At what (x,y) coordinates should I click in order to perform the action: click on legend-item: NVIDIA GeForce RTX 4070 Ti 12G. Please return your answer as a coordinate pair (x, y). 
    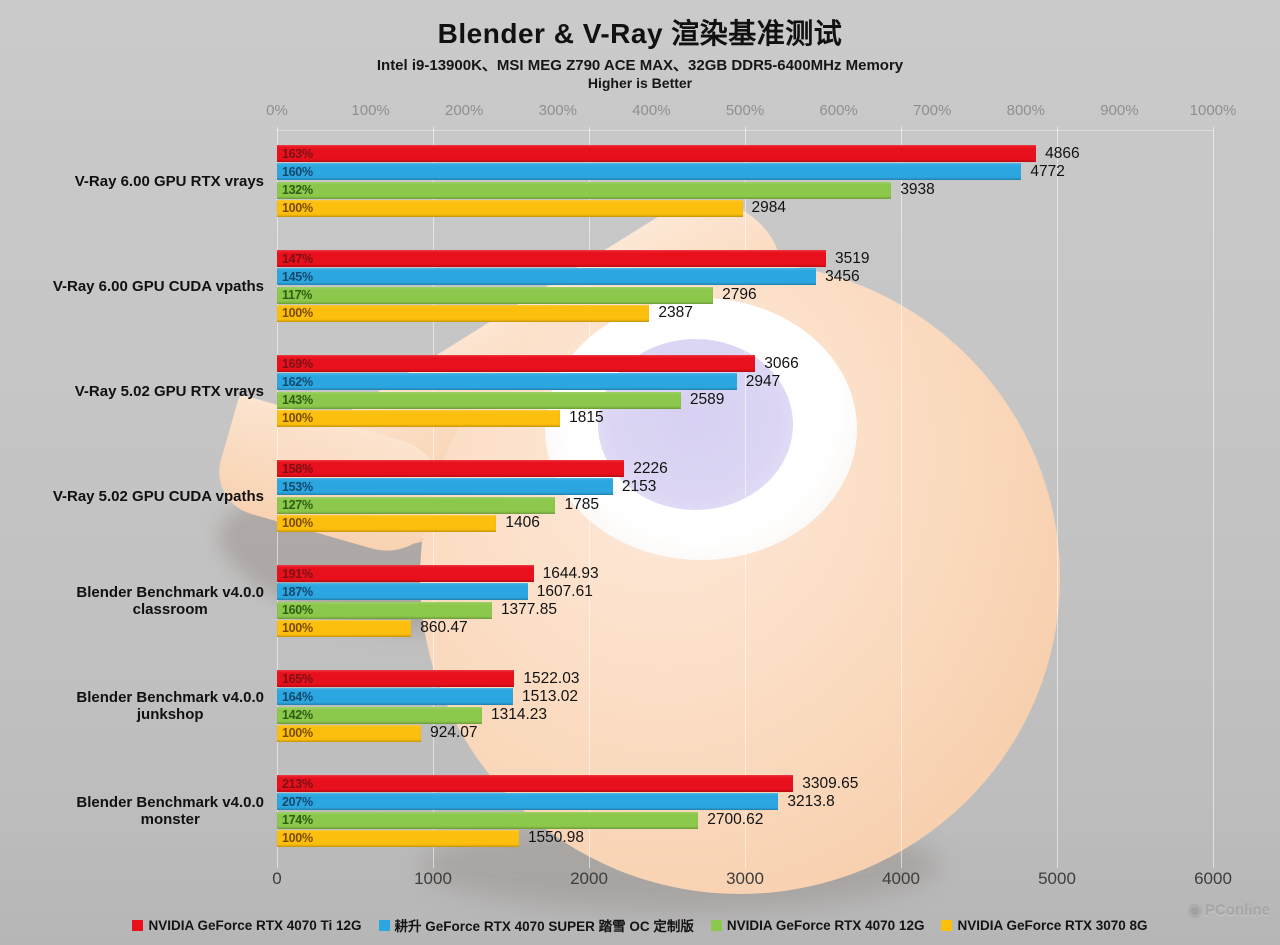
    Looking at the image, I should click on (247, 925).